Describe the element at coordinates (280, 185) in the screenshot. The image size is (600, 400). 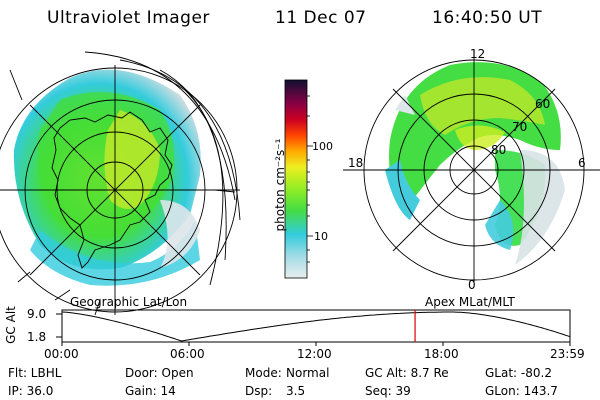
I see `colorbar-unit-label: photon cm⁻²s⁻¹` at that location.